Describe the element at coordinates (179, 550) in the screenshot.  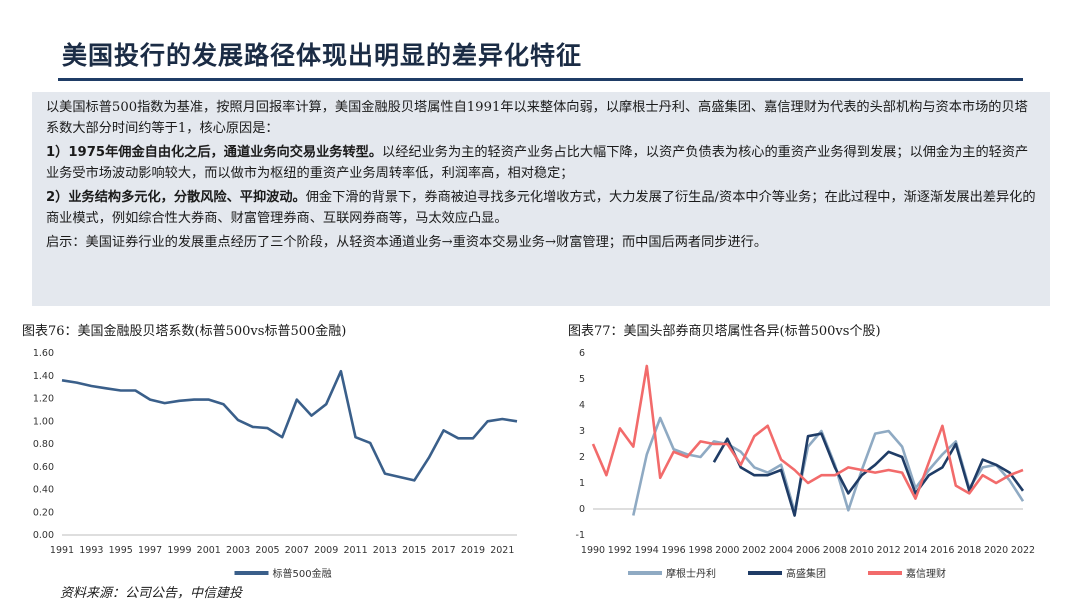
I see `x-tick-label: 1999` at that location.